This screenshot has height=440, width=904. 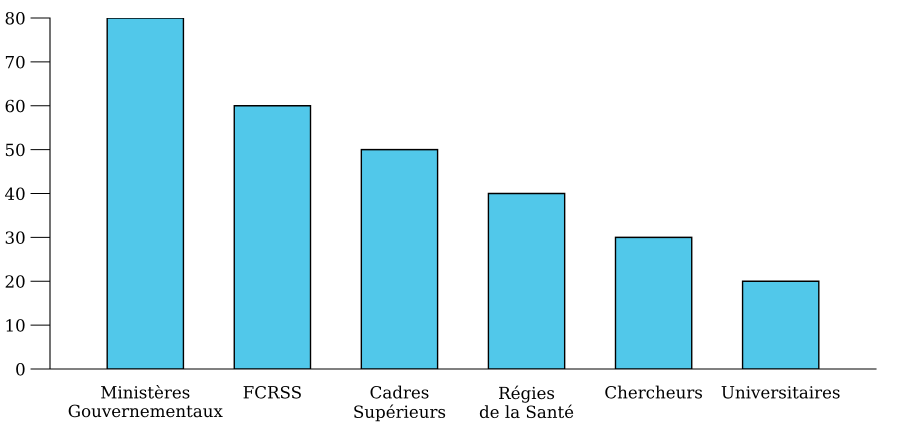 I want to click on y-tick-label: 30, so click(x=15, y=237).